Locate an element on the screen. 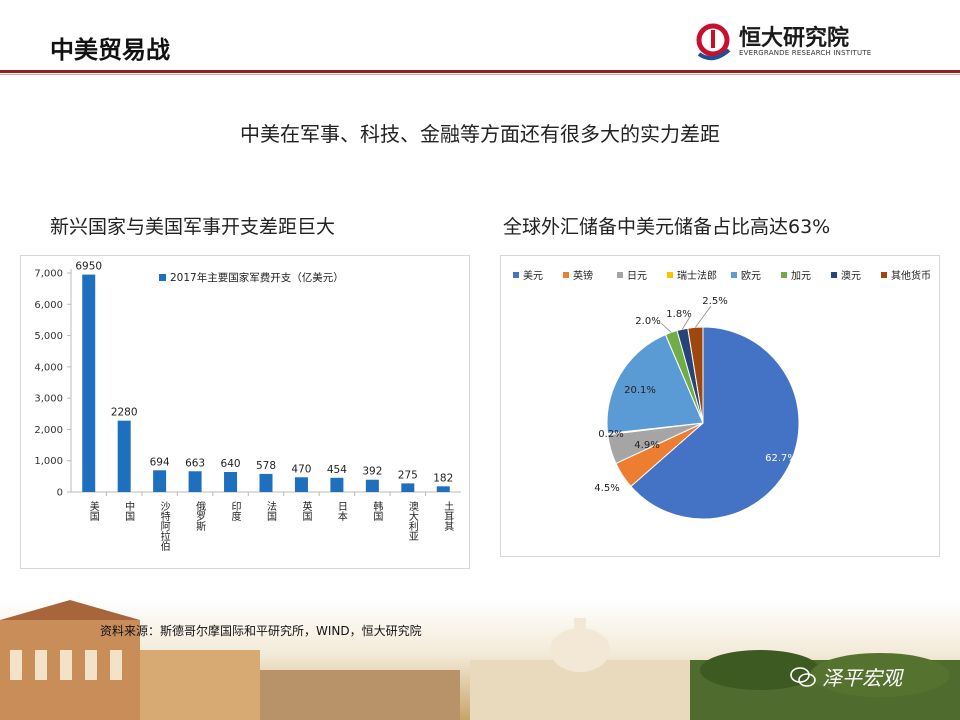 Image resolution: width=960 pixels, height=720 pixels. pie-data-label: 20.1% is located at coordinates (640, 390).